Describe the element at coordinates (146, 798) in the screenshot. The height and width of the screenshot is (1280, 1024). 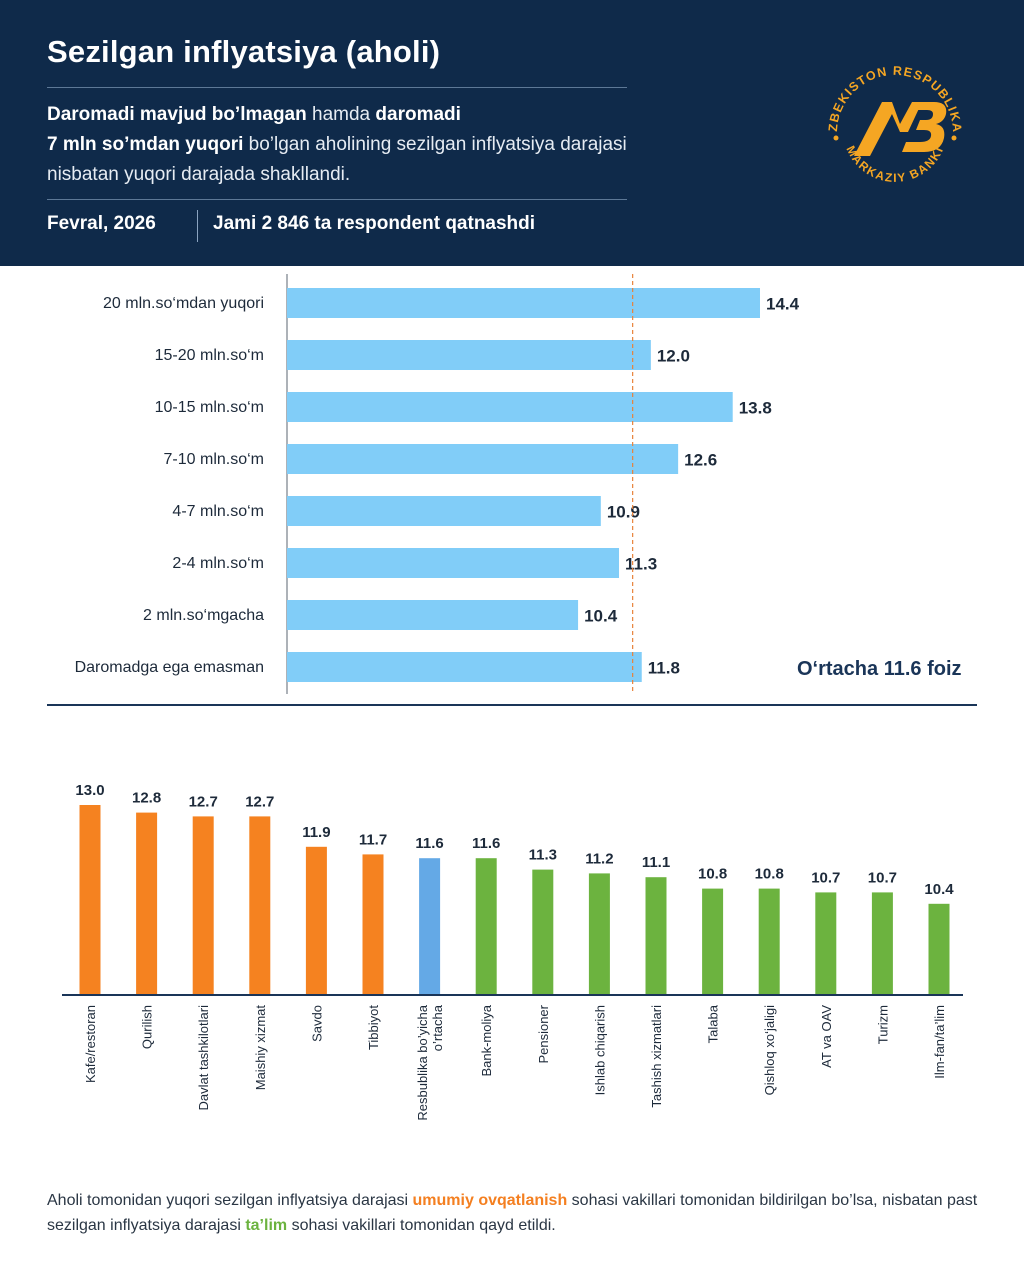
I see `sector-value-label: 12.8` at that location.